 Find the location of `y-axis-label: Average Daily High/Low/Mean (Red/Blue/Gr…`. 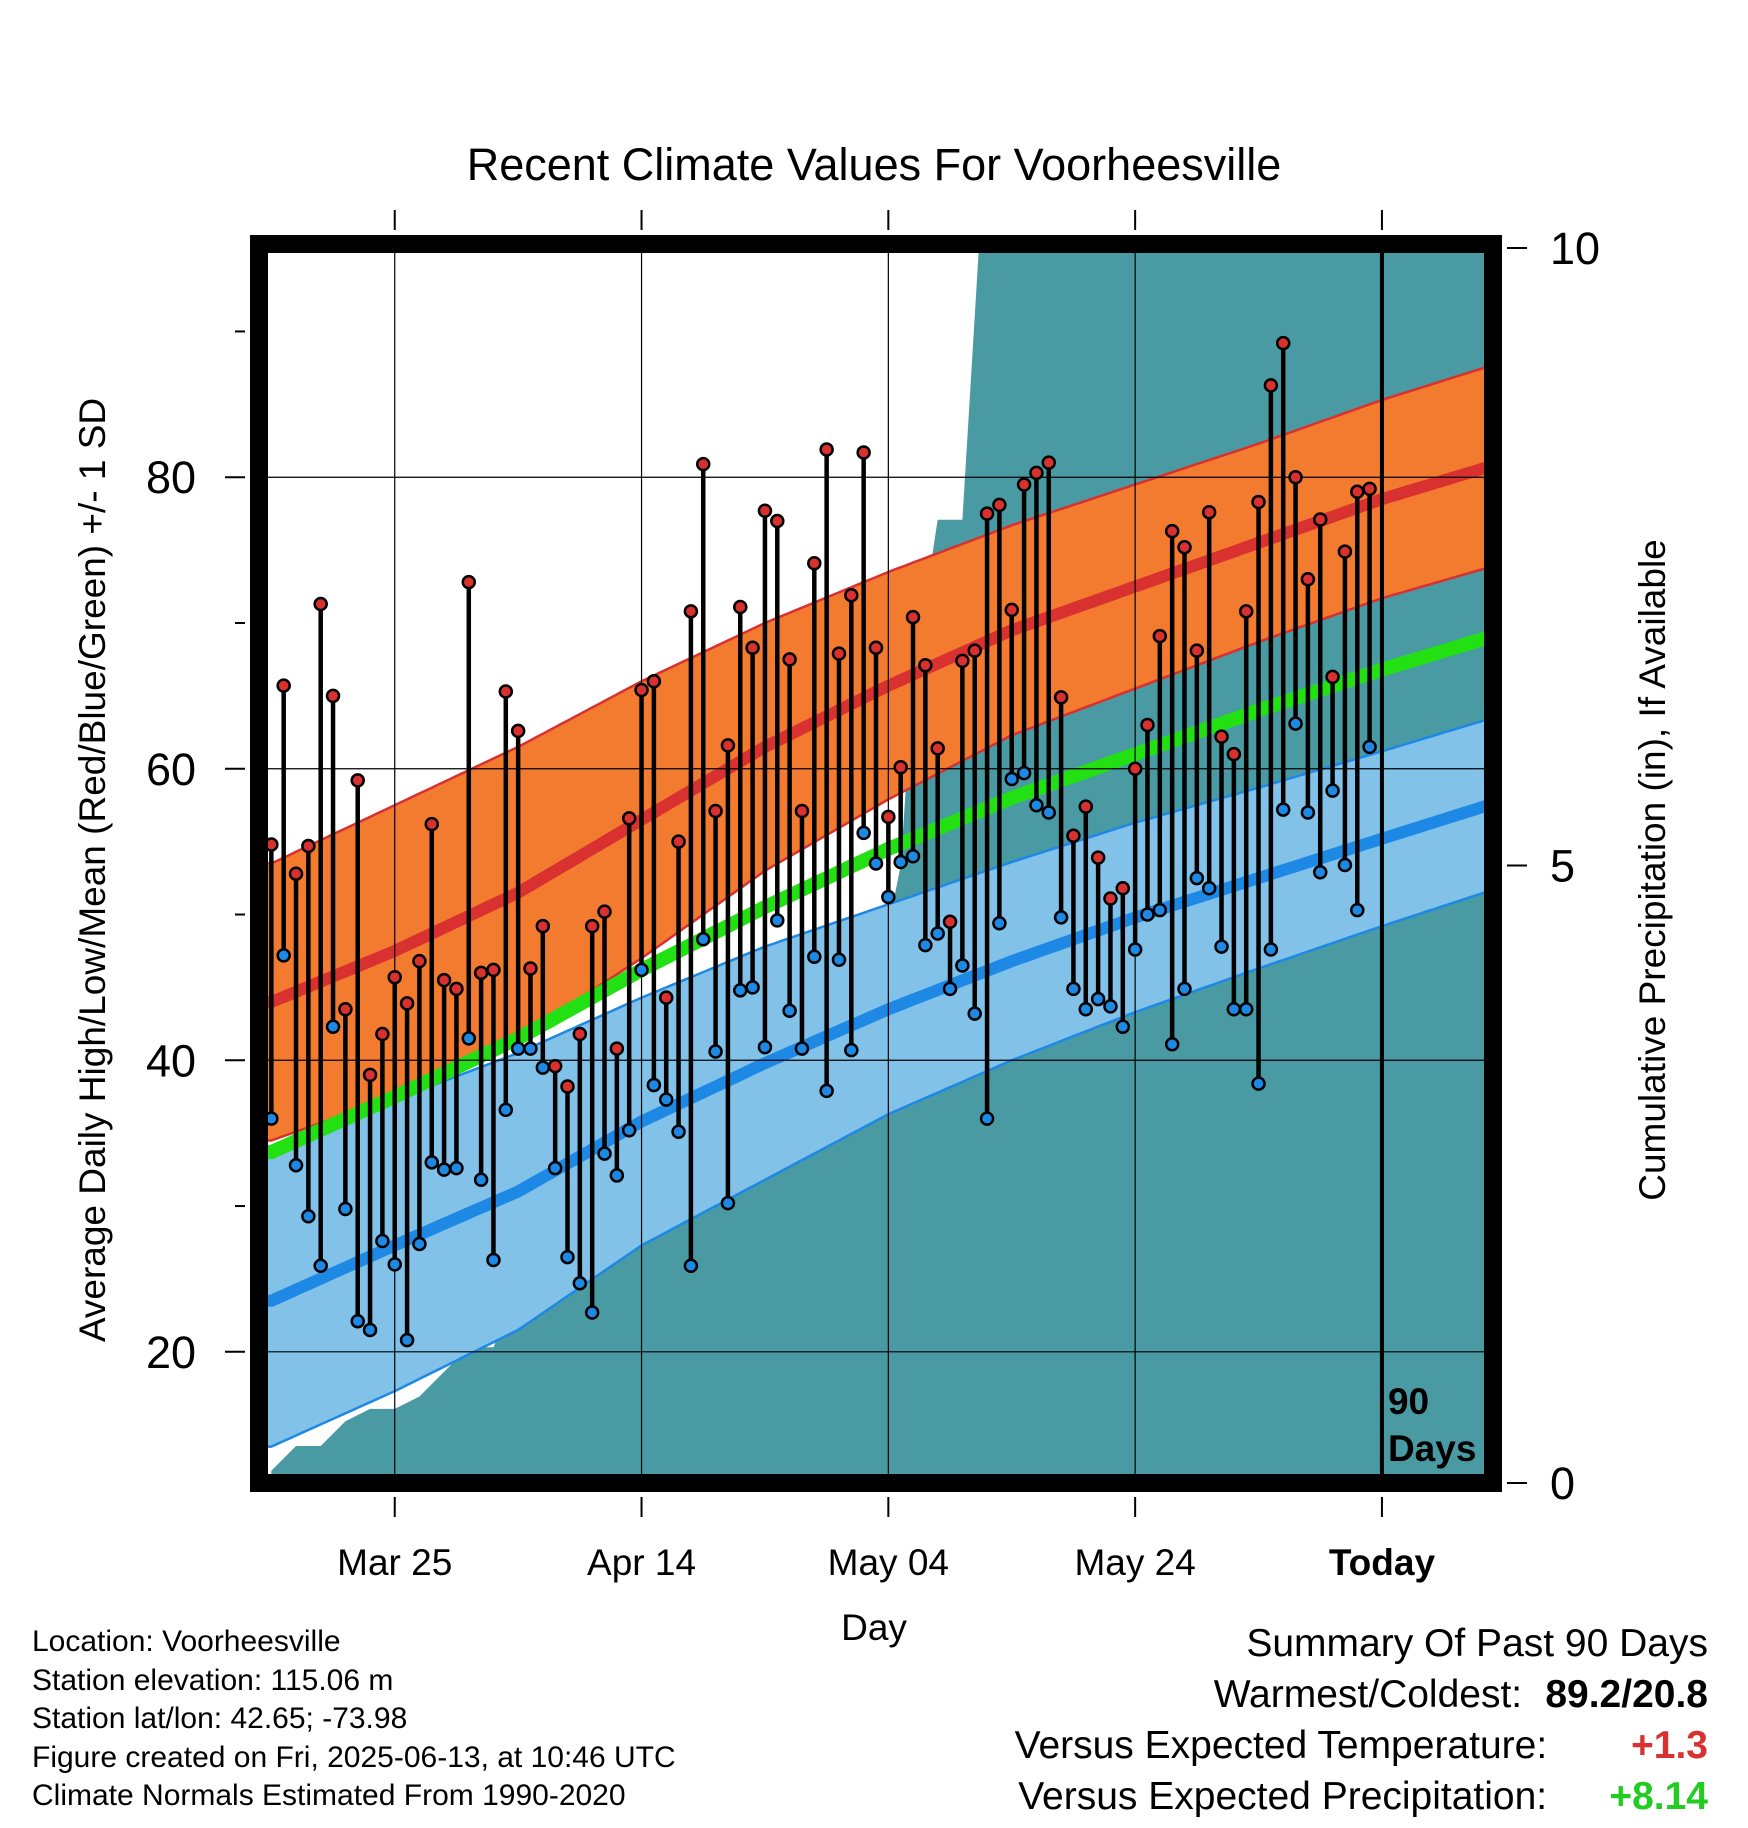

y-axis-label: Average Daily High/Low/Mean (Red/Blue/Gr… is located at coordinates (92, 870).